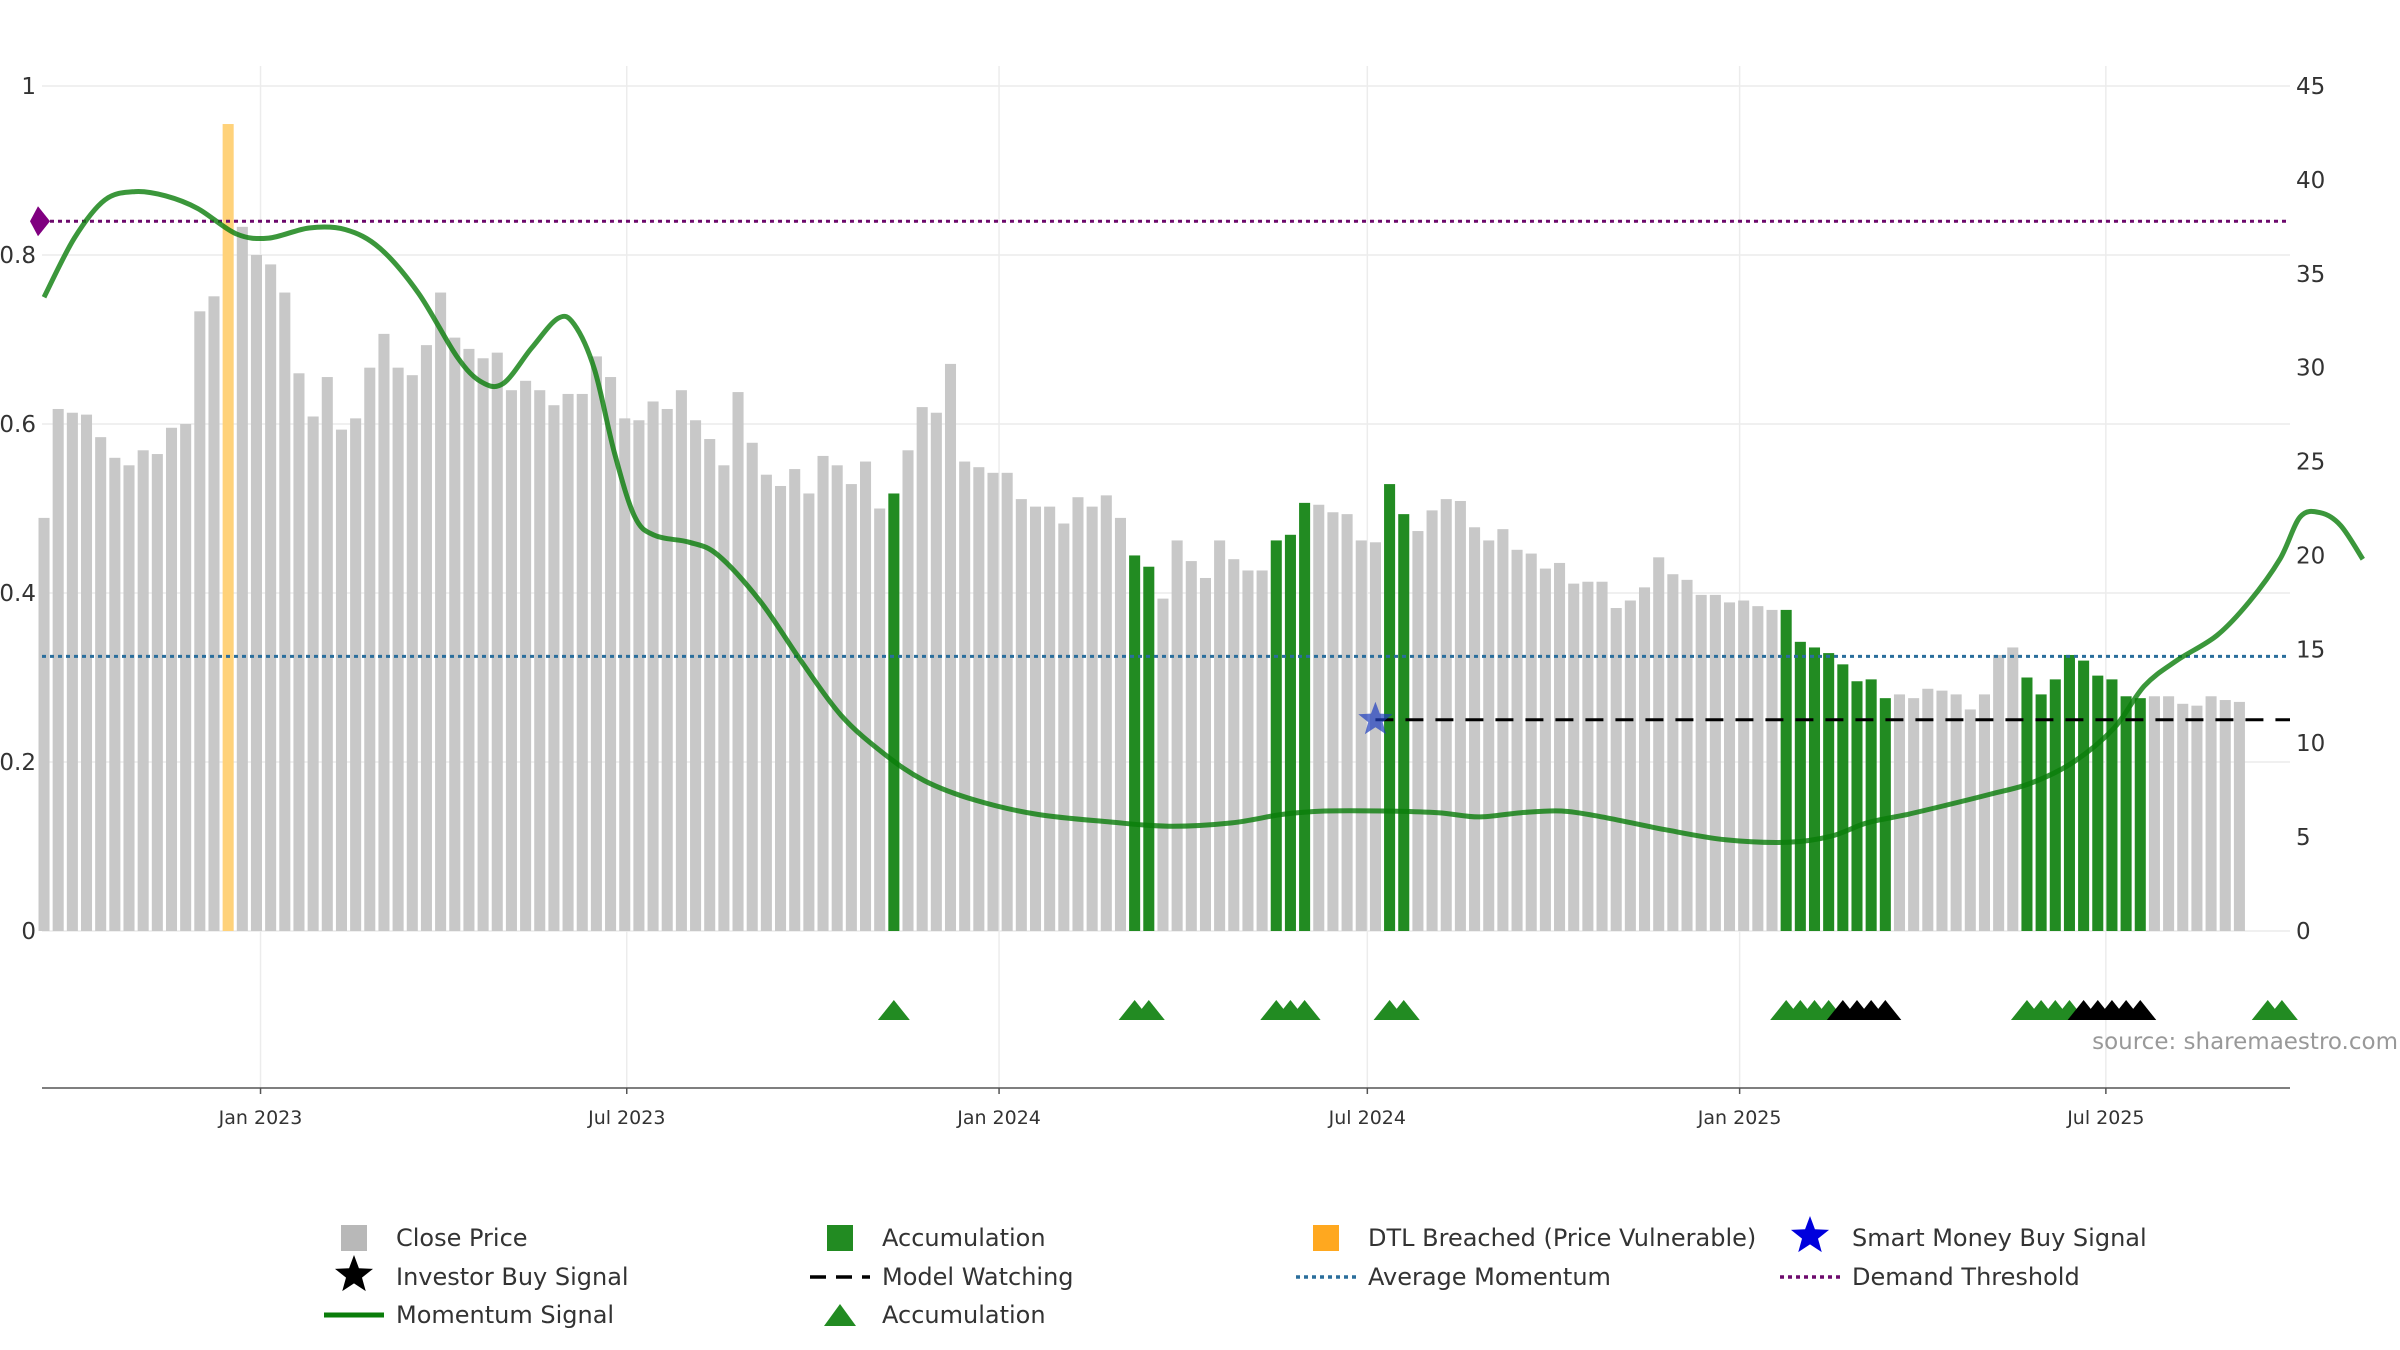 The image size is (2400, 1350). I want to click on left-axis-label: 0.8, so click(18, 256).